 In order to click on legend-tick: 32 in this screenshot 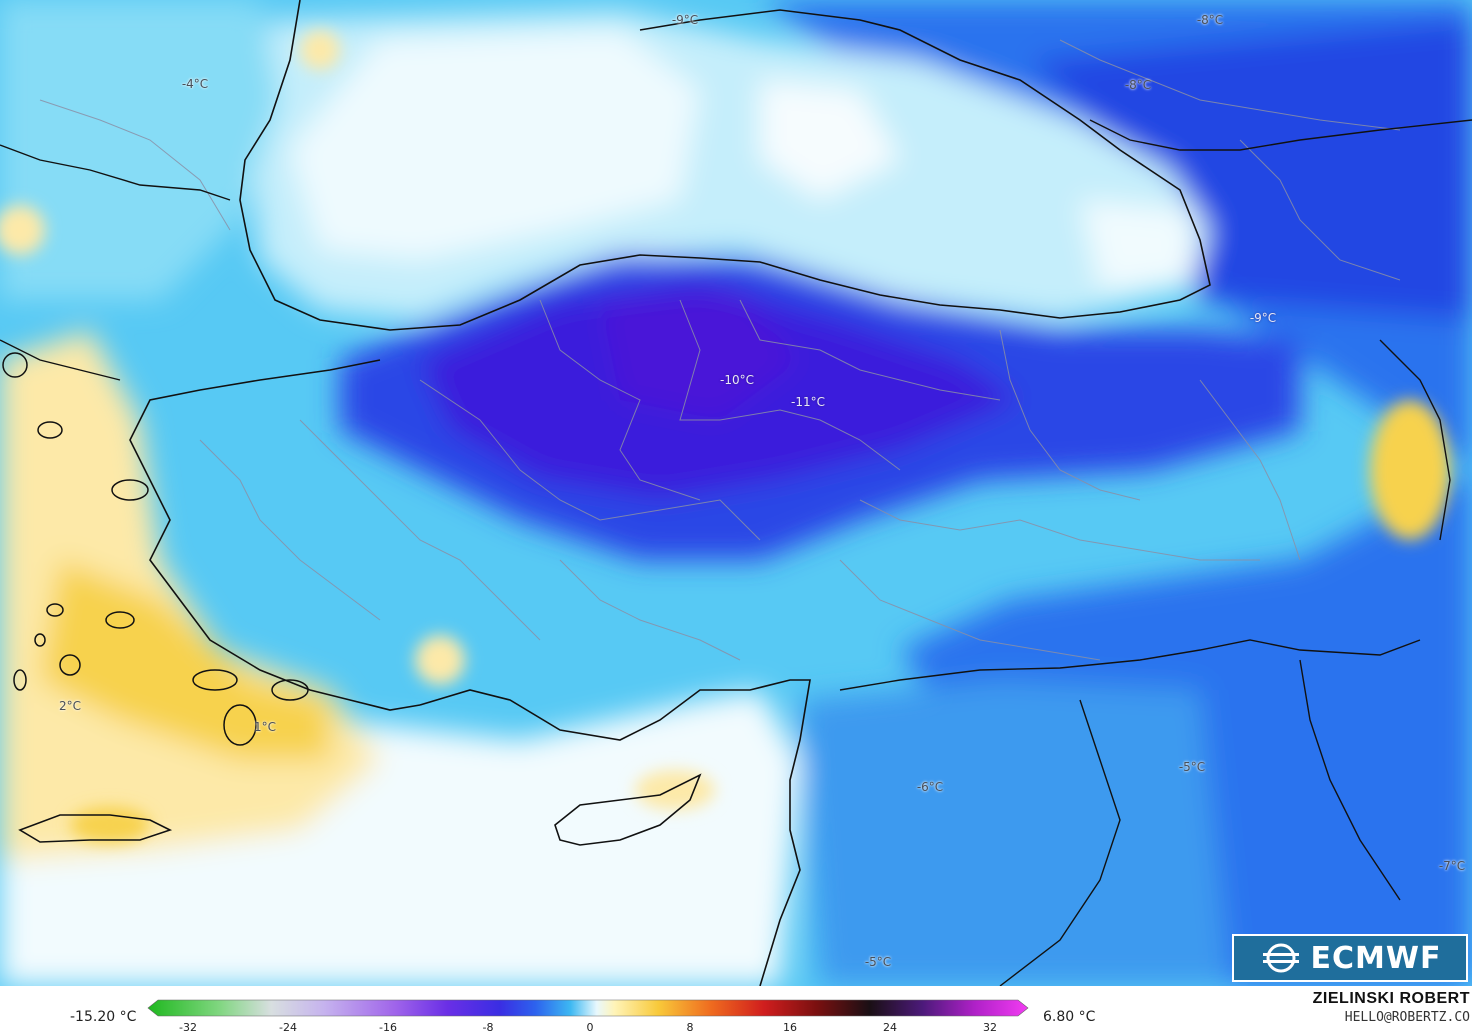, I will do `click(990, 1027)`.